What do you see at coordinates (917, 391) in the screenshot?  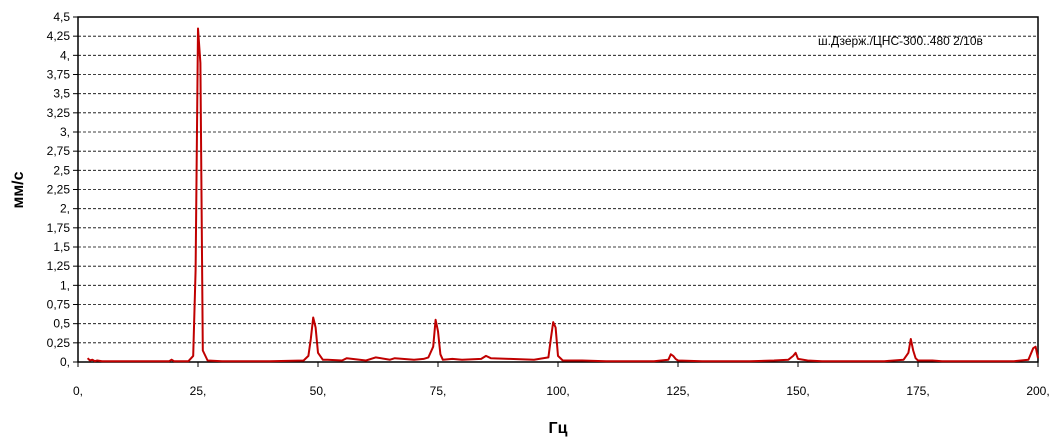 I see `x-tick-label: 175,` at bounding box center [917, 391].